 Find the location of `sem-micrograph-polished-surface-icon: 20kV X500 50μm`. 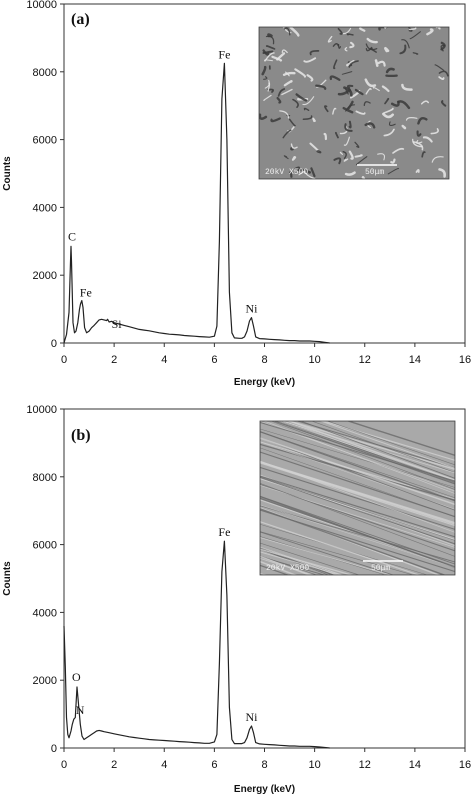

sem-micrograph-polished-surface-icon: 20kV X500 50μm is located at coordinates (357, 548).